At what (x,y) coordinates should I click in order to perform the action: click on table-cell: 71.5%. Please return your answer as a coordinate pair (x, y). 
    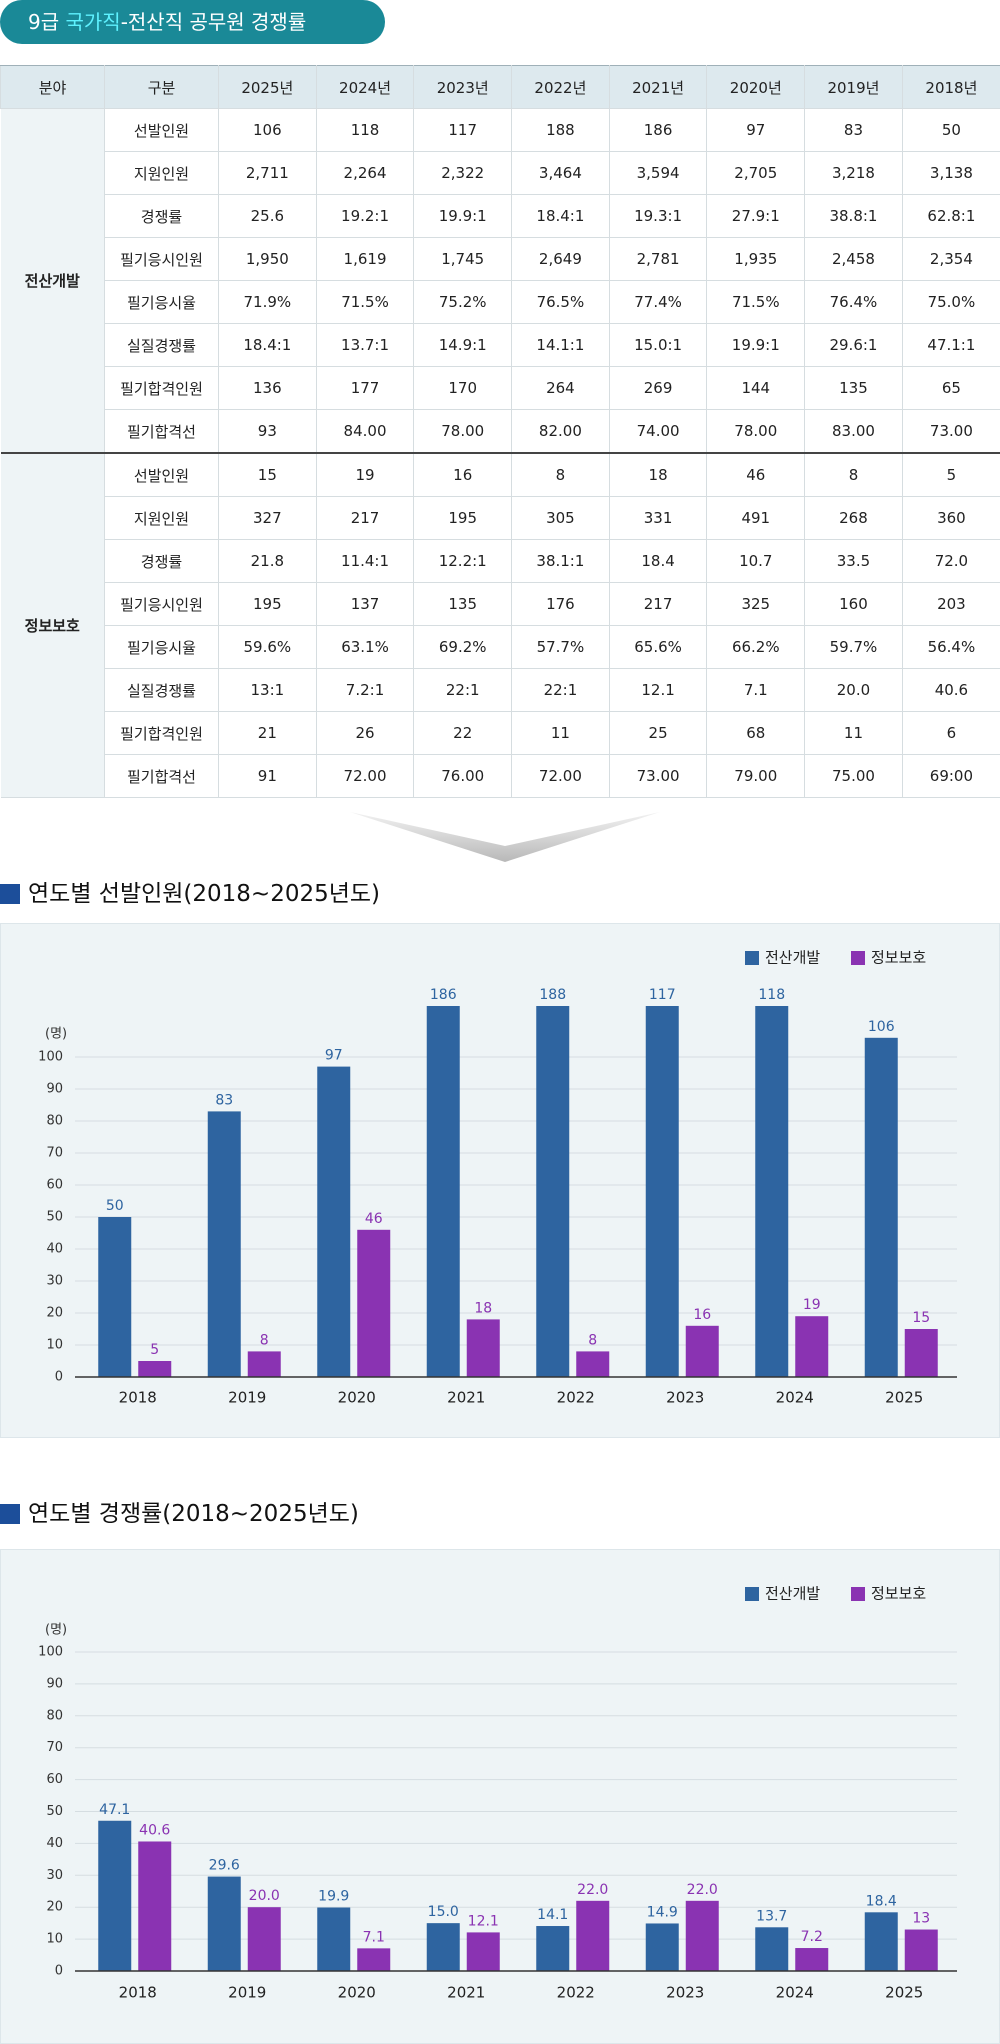
    Looking at the image, I should click on (756, 302).